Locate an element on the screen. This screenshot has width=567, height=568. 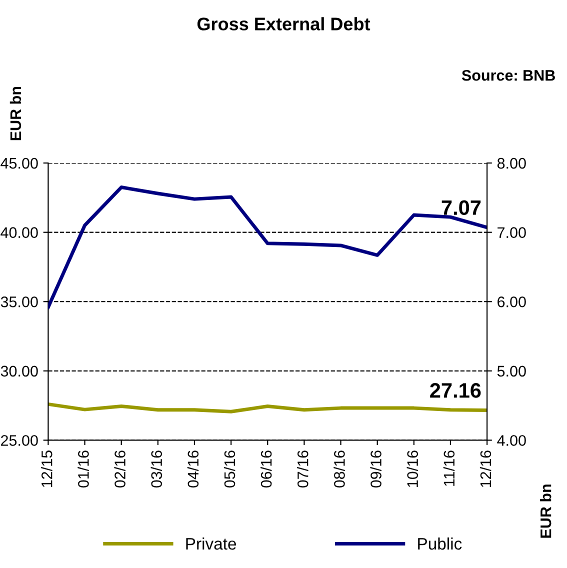
y-tick-label: 45.00 is located at coordinates (19, 163).